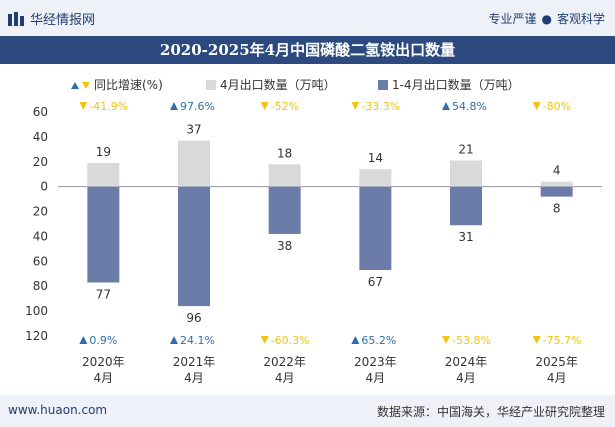  Describe the element at coordinates (75, 85) in the screenshot. I see `legend-up-arrow-icon` at that location.